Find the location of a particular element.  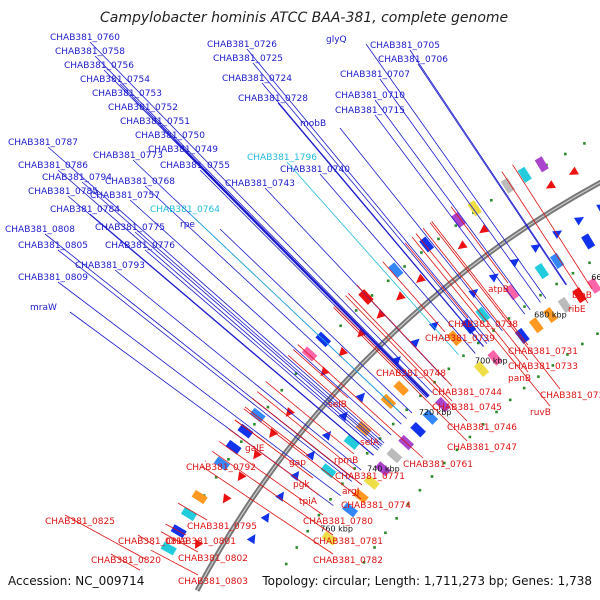

forward-gene-label: glyQ is located at coordinates (336, 40).